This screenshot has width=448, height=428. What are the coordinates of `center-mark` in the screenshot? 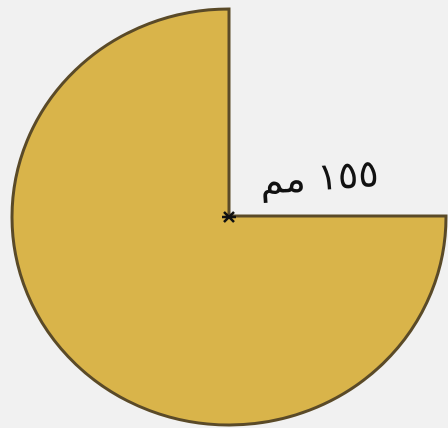 It's located at (229, 217).